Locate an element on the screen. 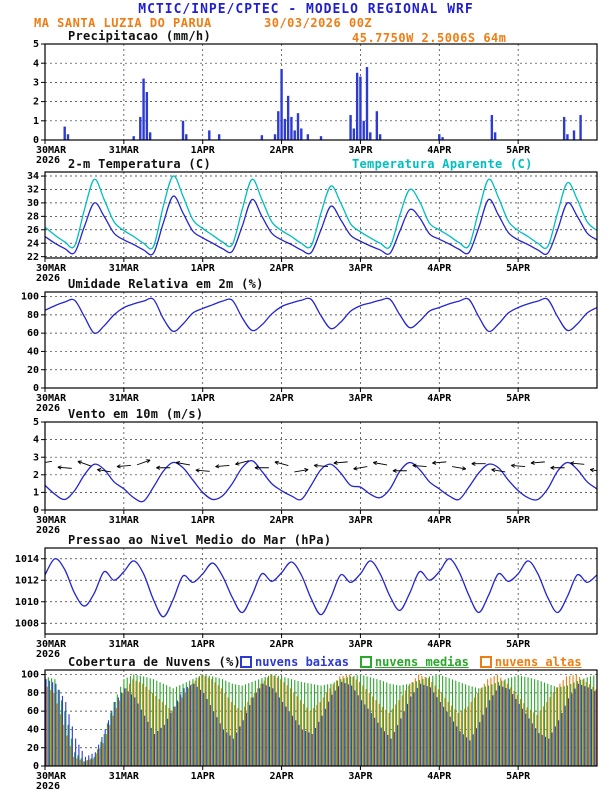  panel-title-humidity: Umidade Relativa em 2m (%) is located at coordinates (166, 284).